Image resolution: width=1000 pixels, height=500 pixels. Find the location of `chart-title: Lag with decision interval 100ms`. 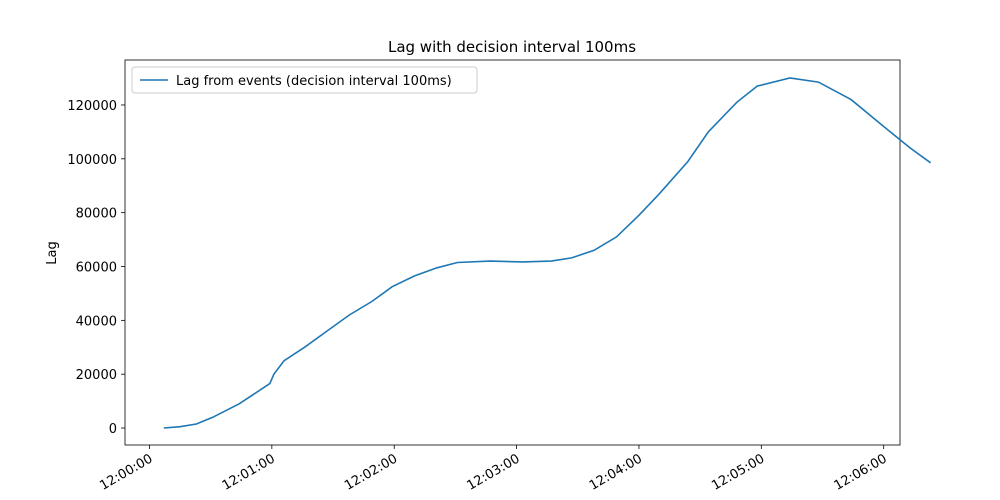

chart-title: Lag with decision interval 100ms is located at coordinates (512, 47).